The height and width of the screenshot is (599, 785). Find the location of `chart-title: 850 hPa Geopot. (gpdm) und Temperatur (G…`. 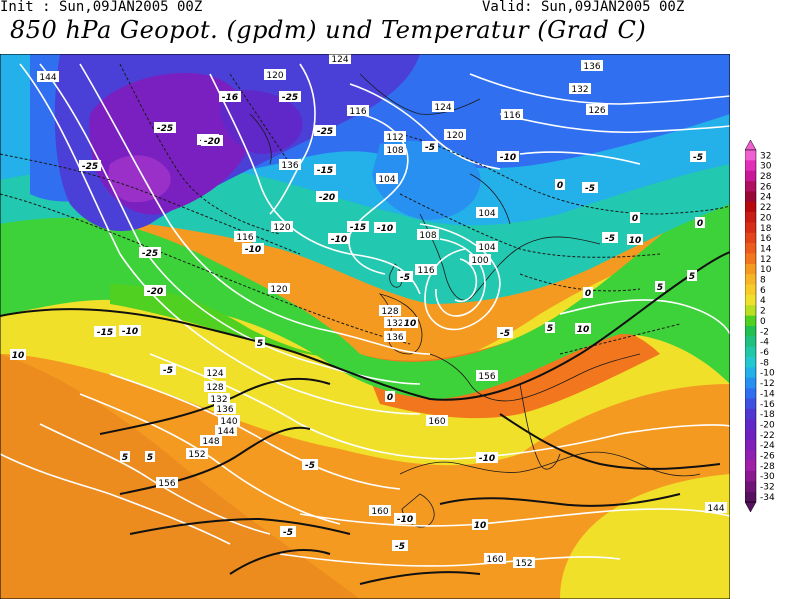

chart-title: 850 hPa Geopot. (gpdm) und Temperatur (G… is located at coordinates (328, 30).